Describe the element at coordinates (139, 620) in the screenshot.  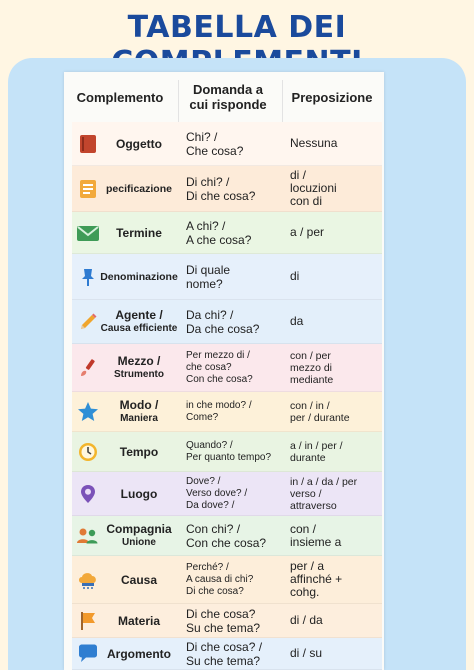
I see `complemento-name: Materia` at that location.